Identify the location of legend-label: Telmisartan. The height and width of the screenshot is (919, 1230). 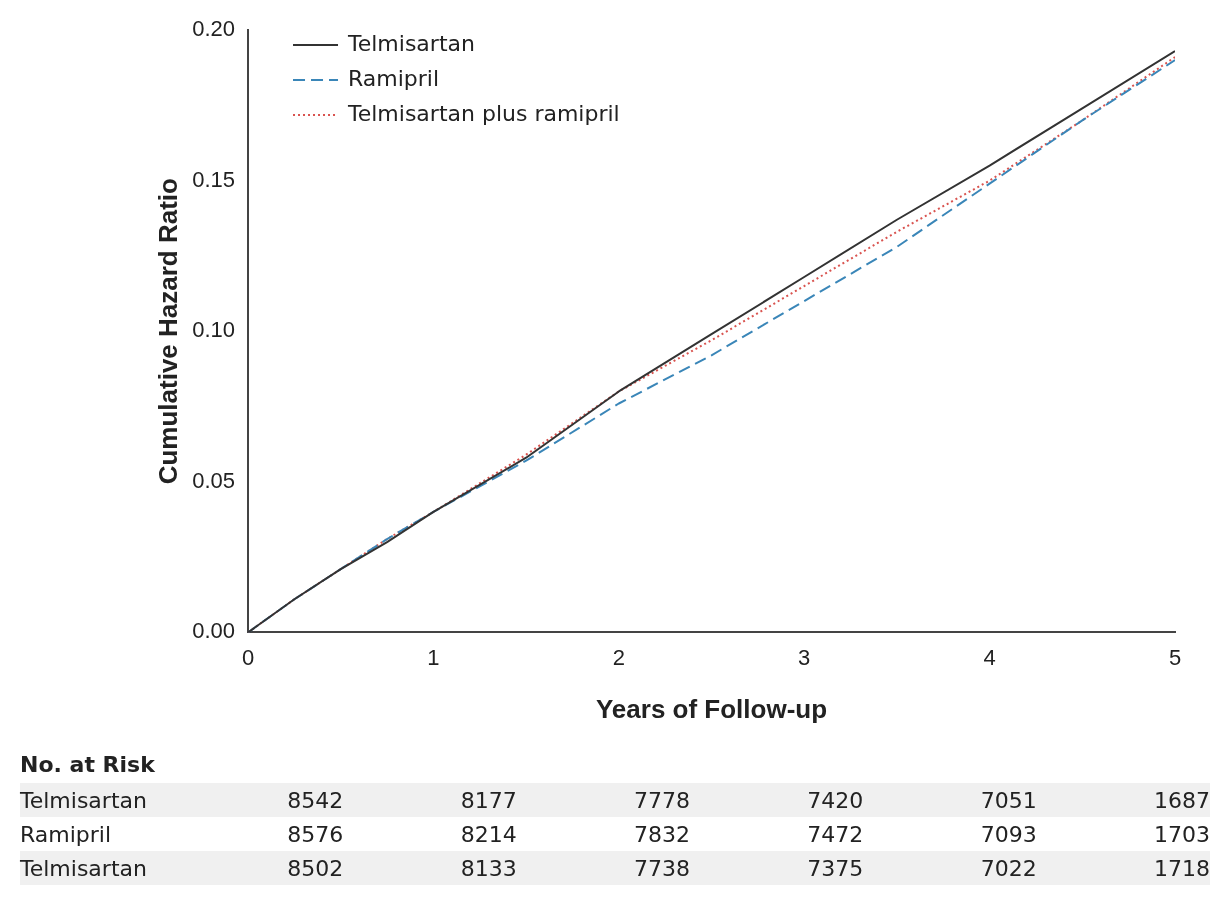
(411, 43).